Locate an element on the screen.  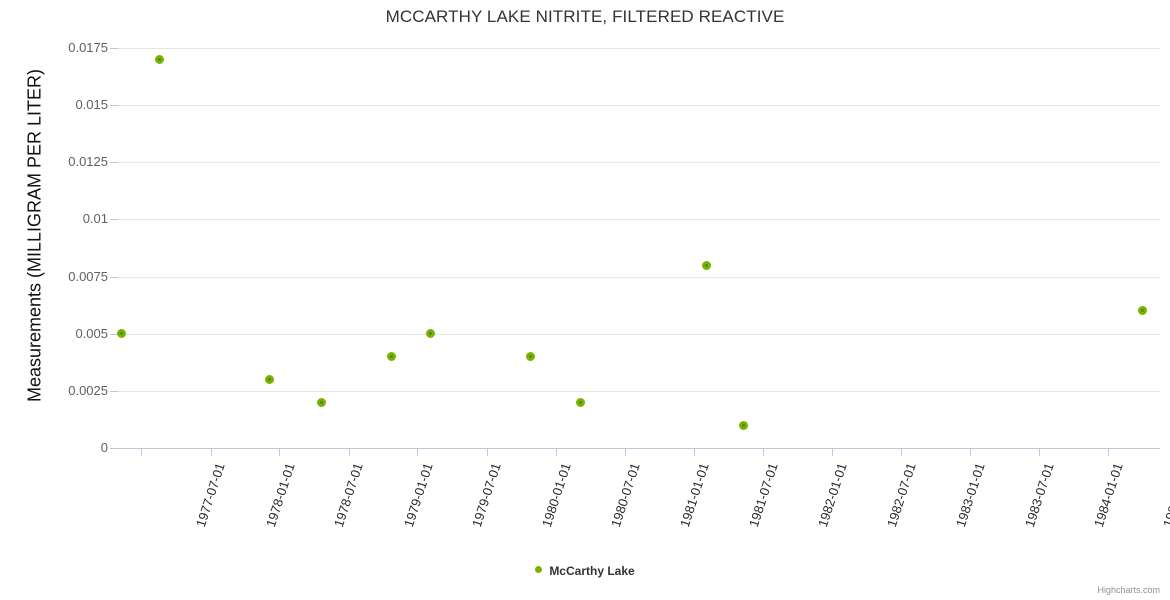
highcharts-credit: Highcharts.com is located at coordinates (1128, 590).